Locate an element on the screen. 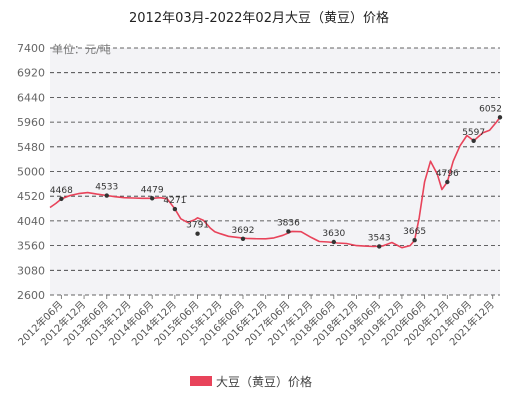 This screenshot has width=519, height=400. y-tick-label: 6920 is located at coordinates (31, 73).